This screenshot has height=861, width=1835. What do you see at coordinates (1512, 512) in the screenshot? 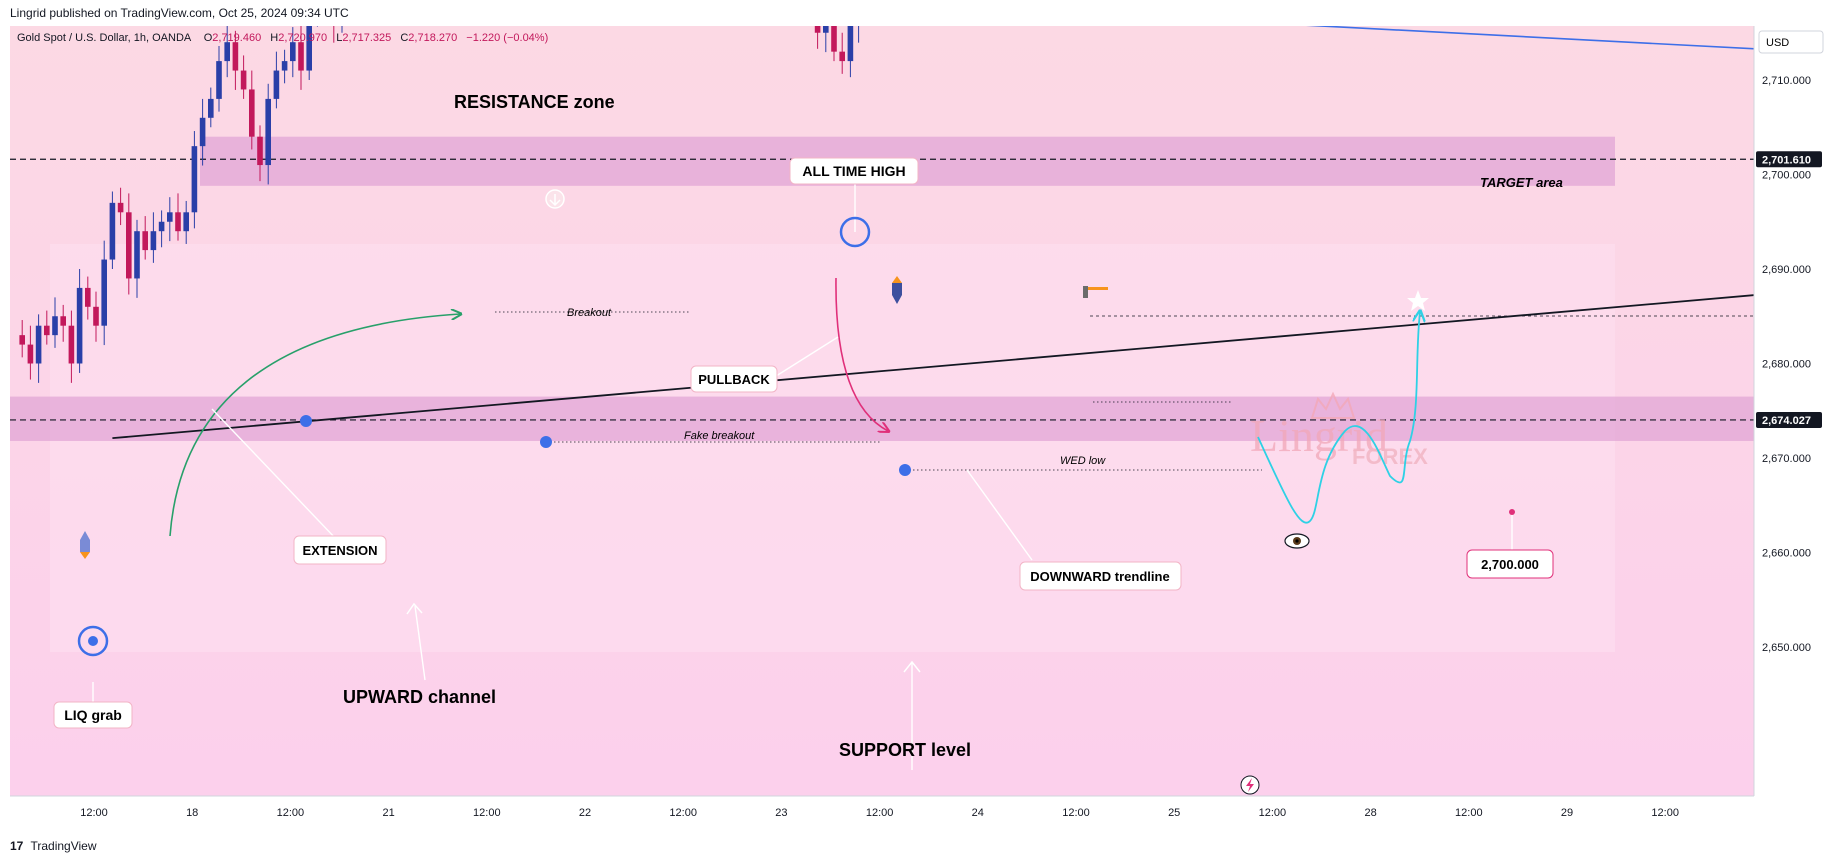
I see `target-dot` at bounding box center [1512, 512].